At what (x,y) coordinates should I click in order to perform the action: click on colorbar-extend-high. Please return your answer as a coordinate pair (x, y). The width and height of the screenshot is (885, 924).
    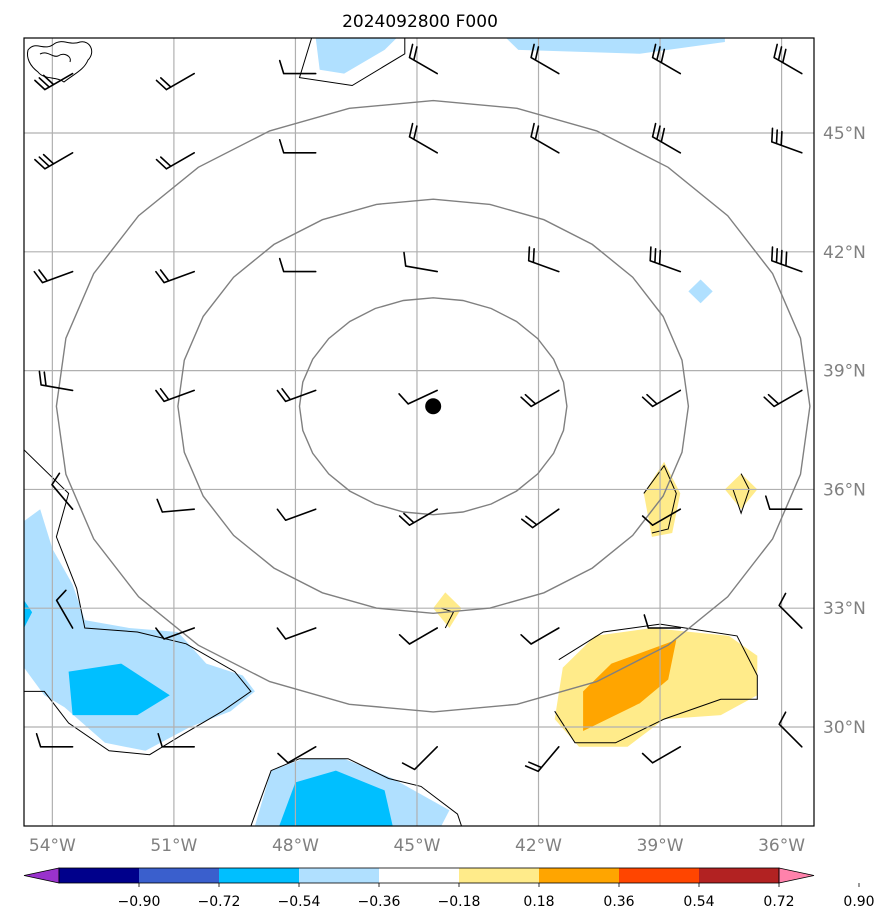
    Looking at the image, I should click on (796, 875).